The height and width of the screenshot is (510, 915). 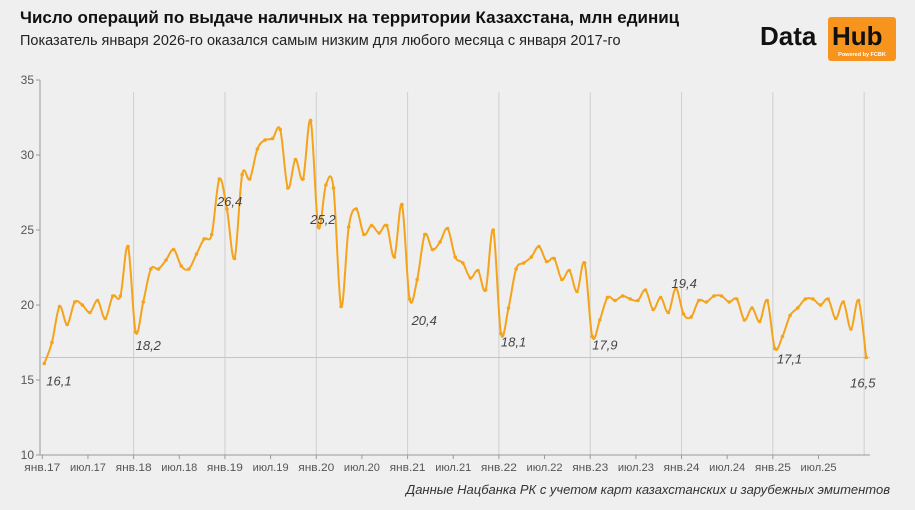 I want to click on x-tick-label: июл.24, so click(x=727, y=468).